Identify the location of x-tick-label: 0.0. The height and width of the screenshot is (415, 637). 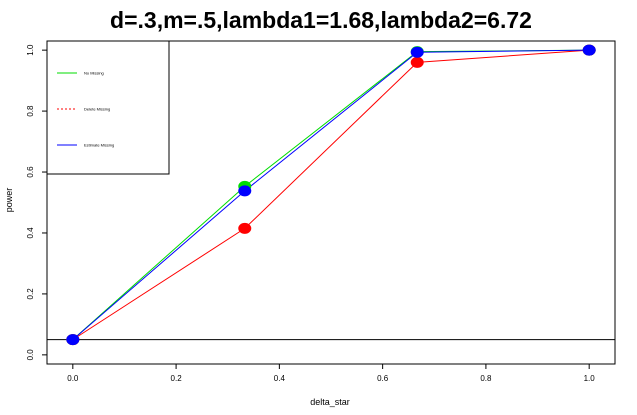
(73, 378).